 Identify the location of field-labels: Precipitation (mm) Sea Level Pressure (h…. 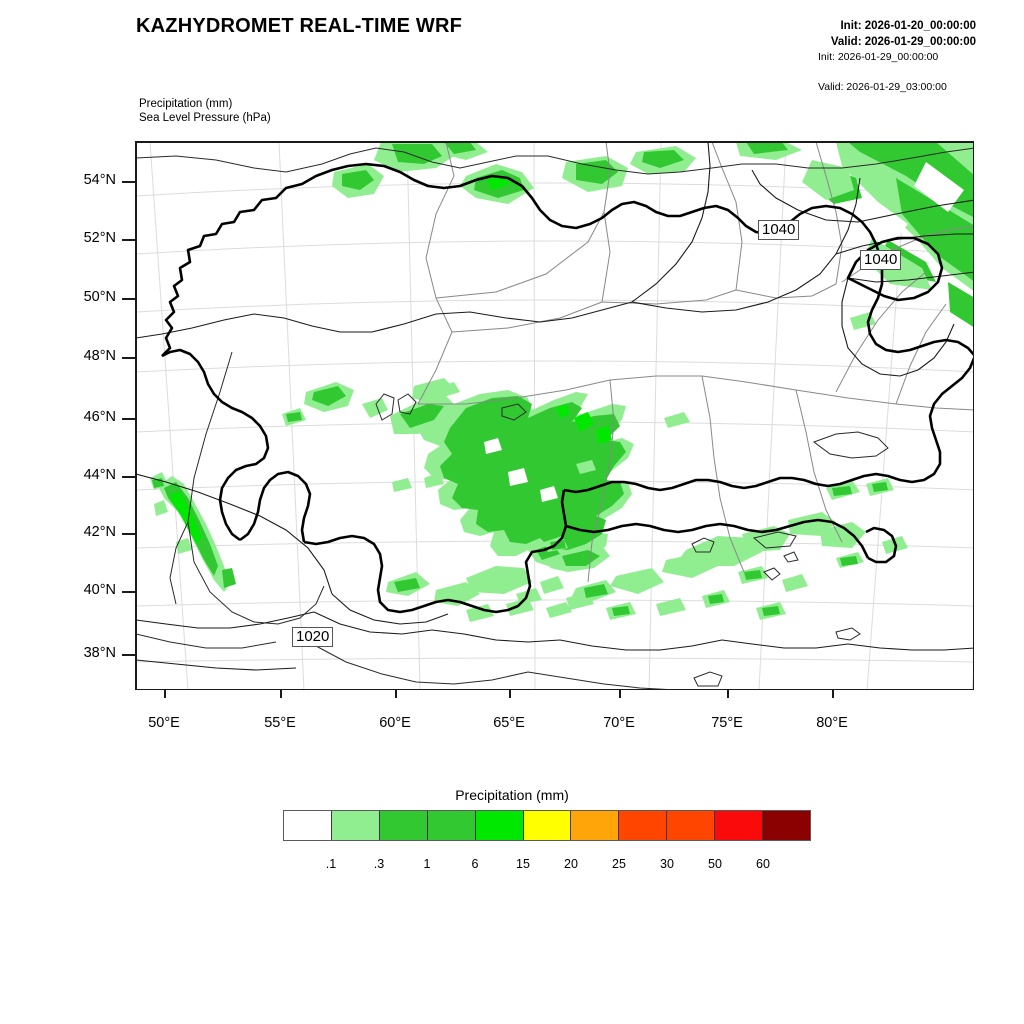
(205, 111).